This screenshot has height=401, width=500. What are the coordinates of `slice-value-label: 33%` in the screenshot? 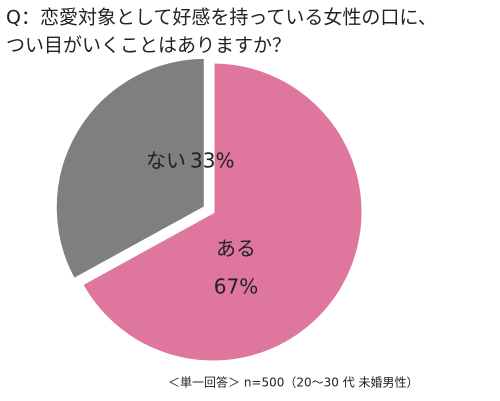 It's located at (212, 161).